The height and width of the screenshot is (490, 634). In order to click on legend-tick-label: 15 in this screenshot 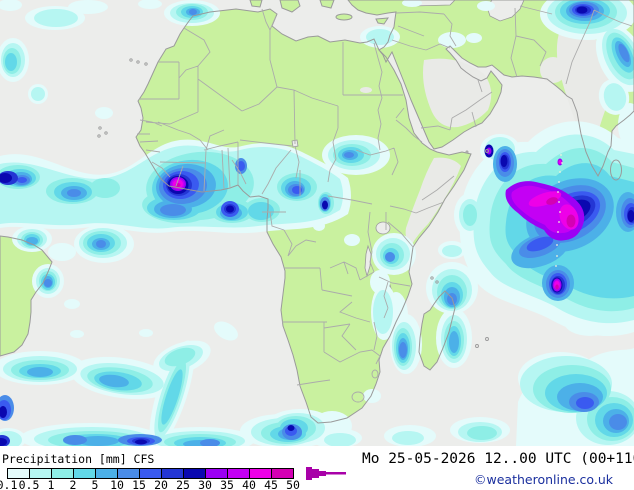, I will do `click(139, 484)`.